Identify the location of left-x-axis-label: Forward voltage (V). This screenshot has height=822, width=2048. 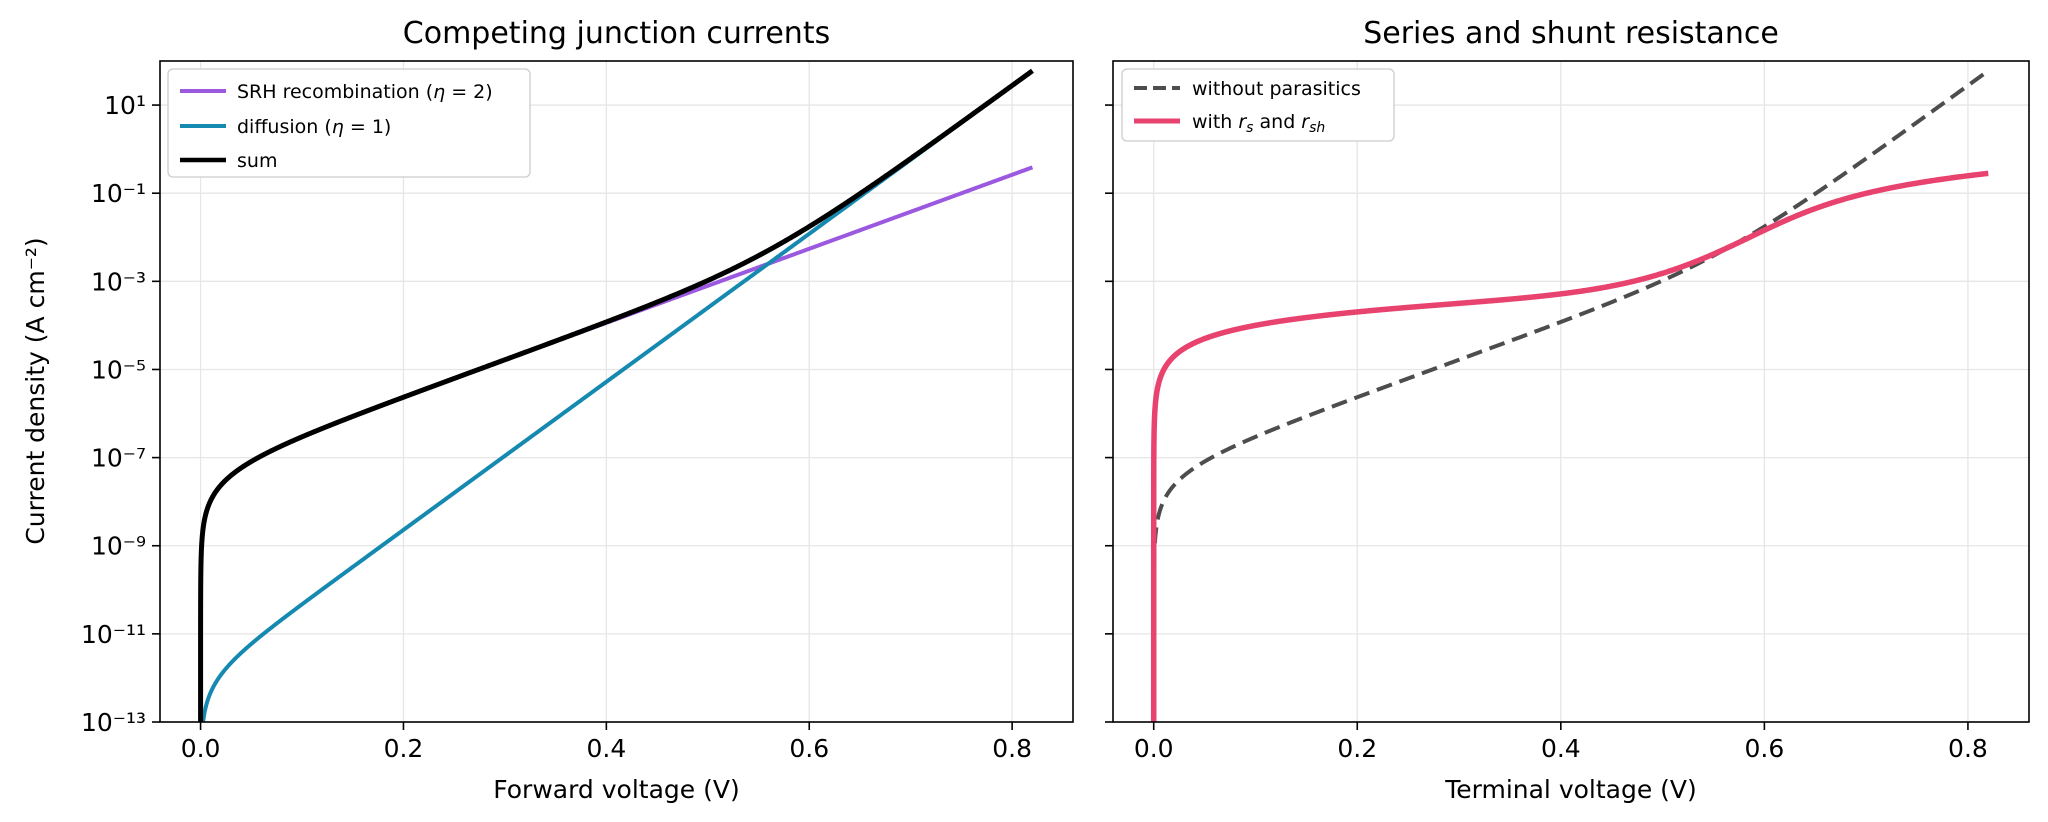
(616, 789).